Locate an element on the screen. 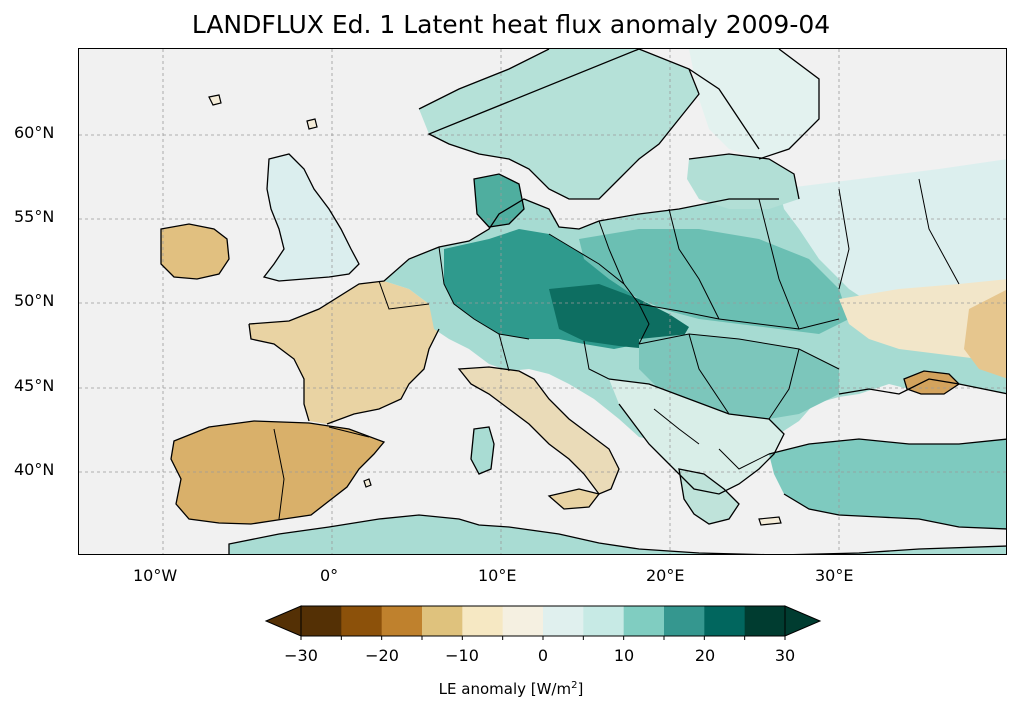 The width and height of the screenshot is (1022, 718). ireland is located at coordinates (195, 251).